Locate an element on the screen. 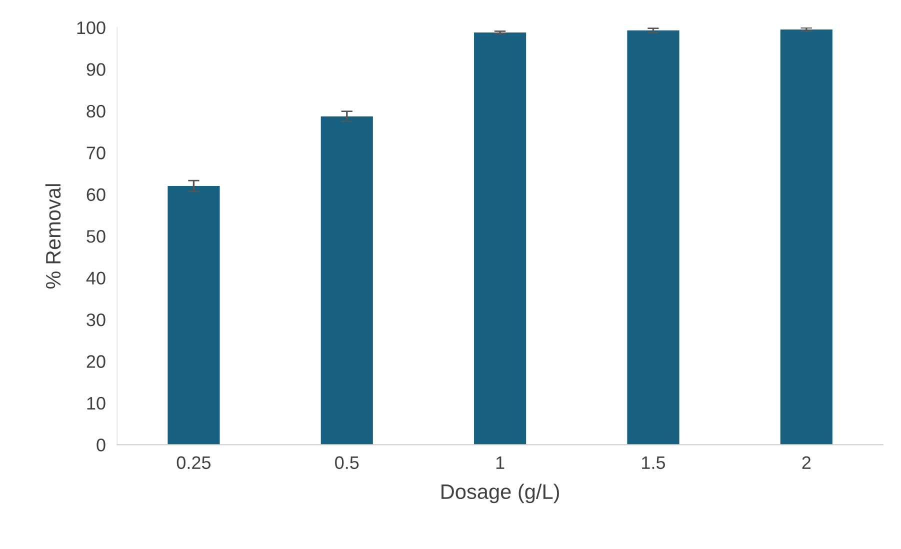 Image resolution: width=901 pixels, height=549 pixels. y-tick-label: 70 is located at coordinates (96, 153).